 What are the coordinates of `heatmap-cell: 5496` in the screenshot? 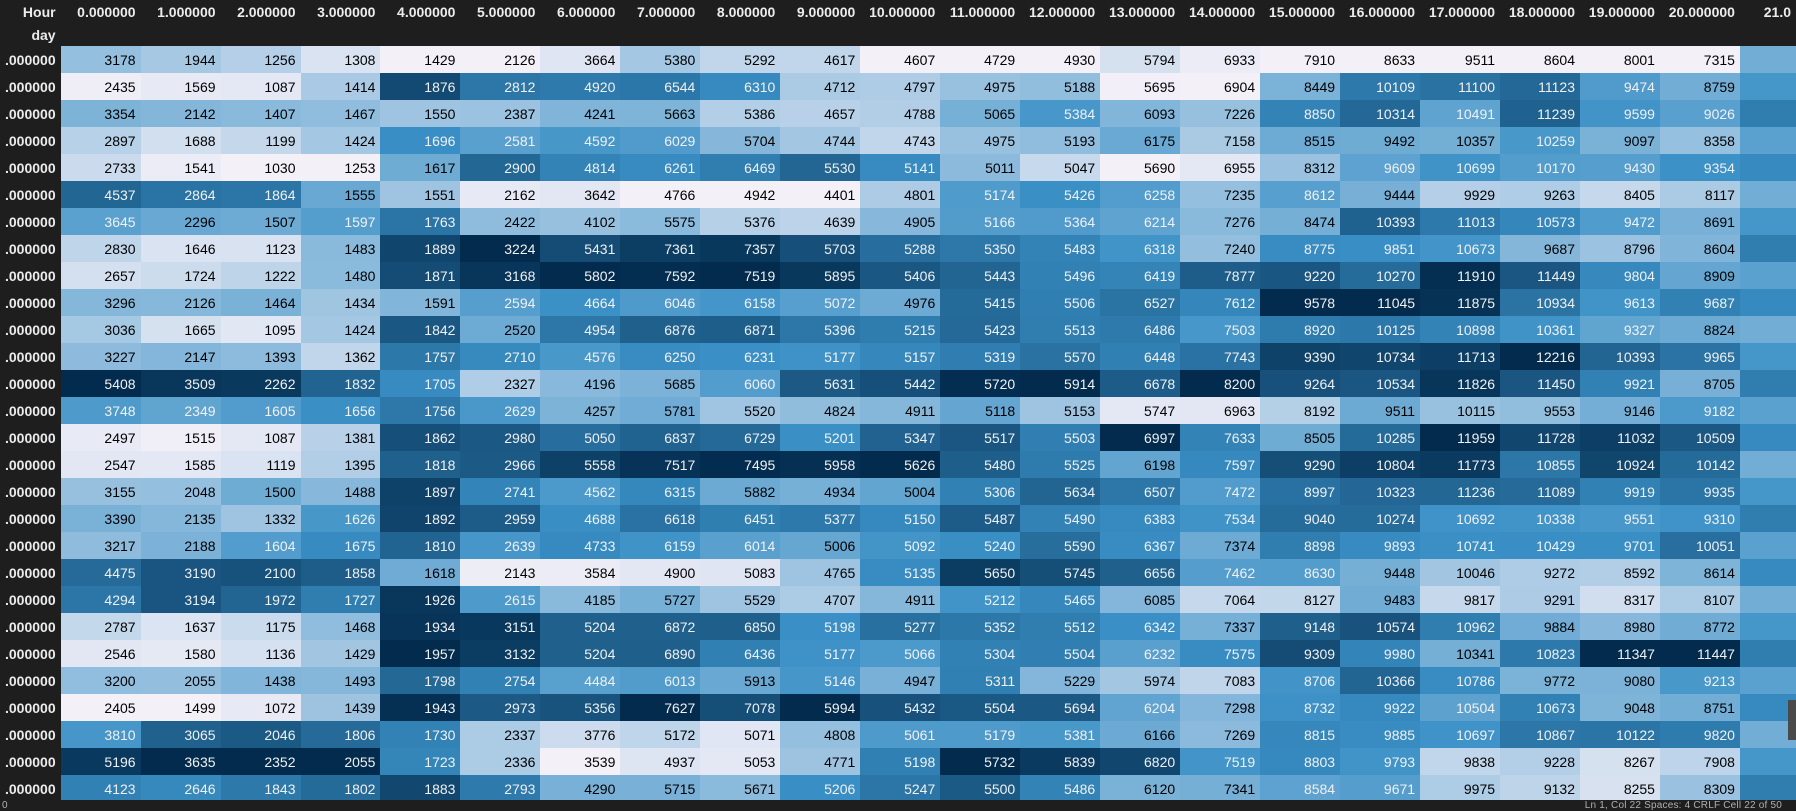 It's located at (1060, 275).